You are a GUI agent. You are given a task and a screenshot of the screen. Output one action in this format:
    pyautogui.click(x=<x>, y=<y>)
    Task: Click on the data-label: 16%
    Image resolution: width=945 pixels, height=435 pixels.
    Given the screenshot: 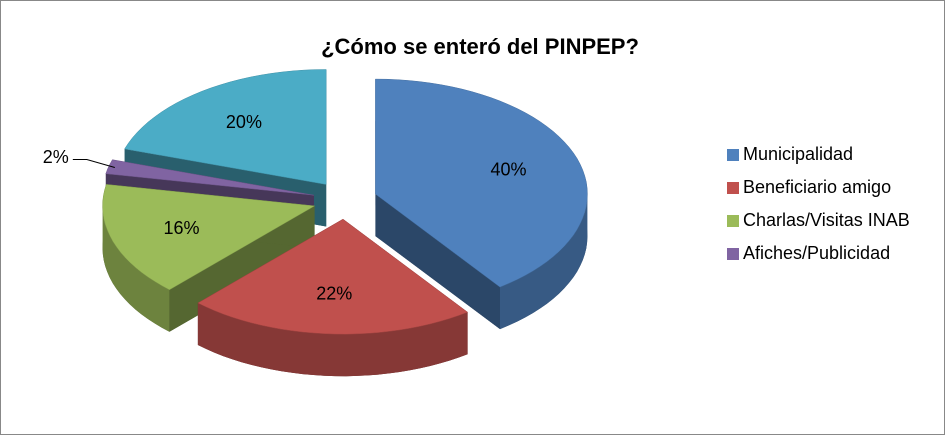 What is the action you would take?
    pyautogui.click(x=181, y=228)
    